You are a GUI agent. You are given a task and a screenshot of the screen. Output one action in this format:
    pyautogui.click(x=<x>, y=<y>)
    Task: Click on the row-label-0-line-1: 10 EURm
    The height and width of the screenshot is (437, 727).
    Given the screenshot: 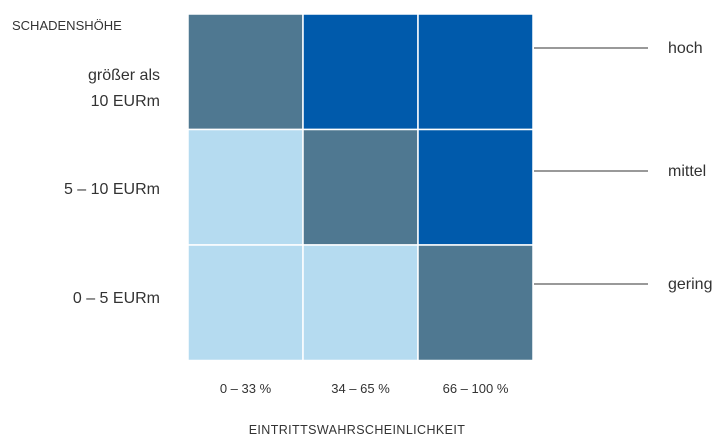 What is the action you would take?
    pyautogui.click(x=125, y=101)
    